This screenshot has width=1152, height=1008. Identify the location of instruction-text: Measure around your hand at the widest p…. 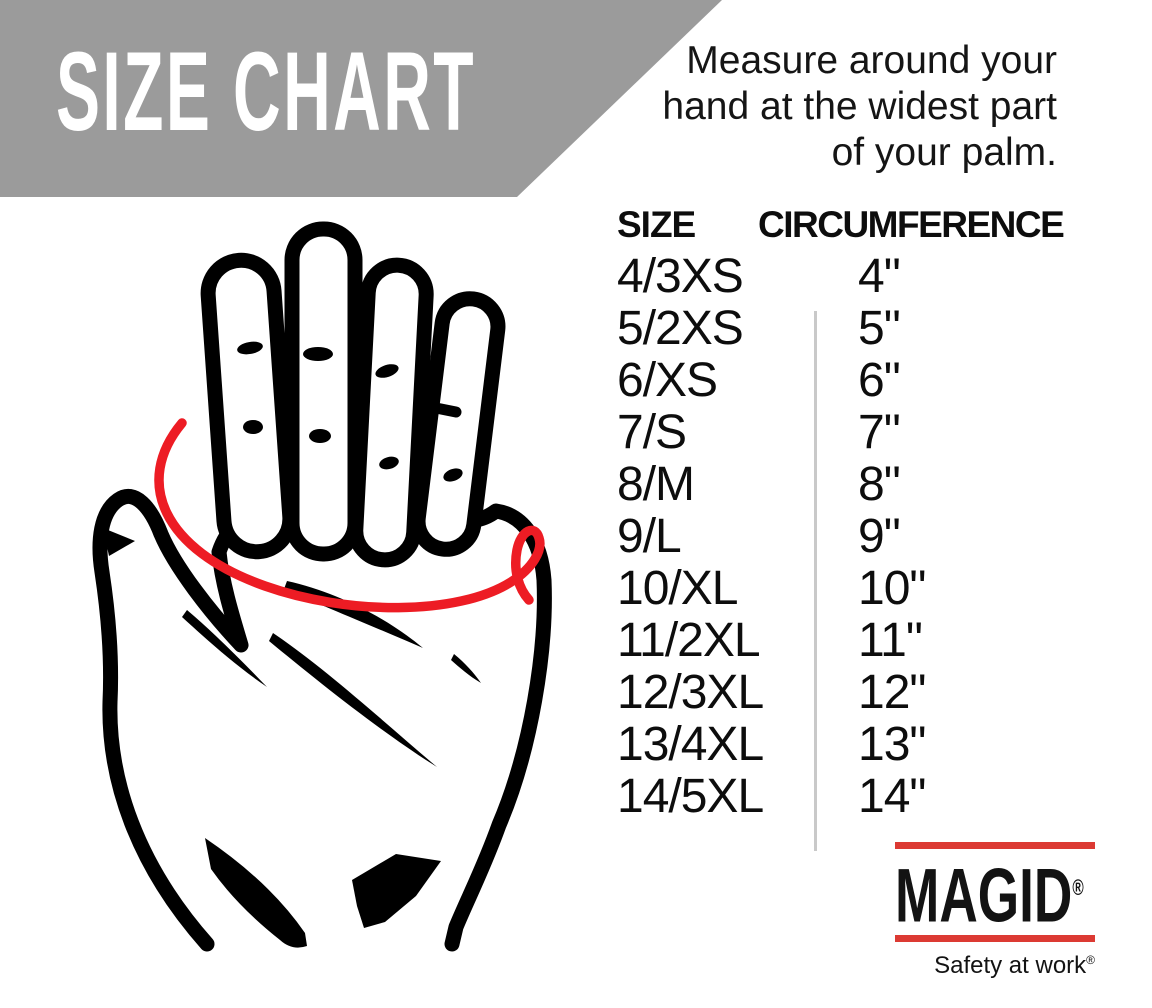
(859, 107).